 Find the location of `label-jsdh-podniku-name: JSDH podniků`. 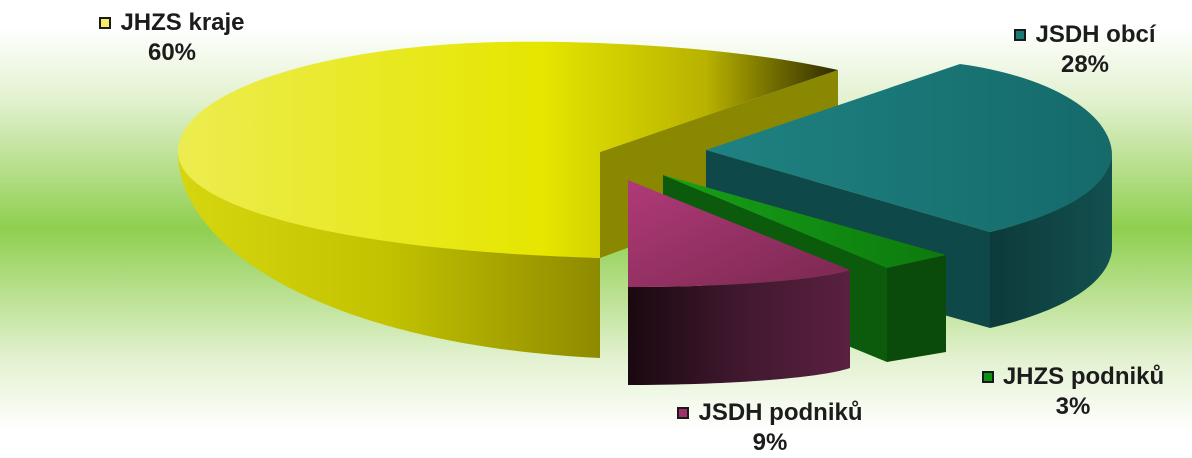

label-jsdh-podniku-name: JSDH podniků is located at coordinates (780, 412).